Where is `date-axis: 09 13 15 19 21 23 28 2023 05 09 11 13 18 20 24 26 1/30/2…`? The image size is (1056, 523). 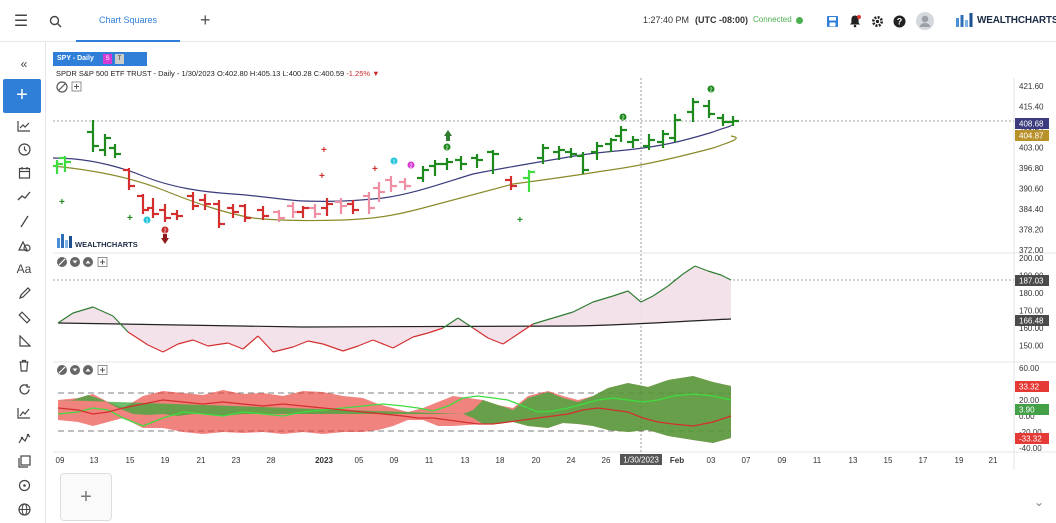
date-axis: 09 13 15 19 21 23 28 2023 05 09 11 13 18 20 24 26 1/30/2… is located at coordinates (527, 459).